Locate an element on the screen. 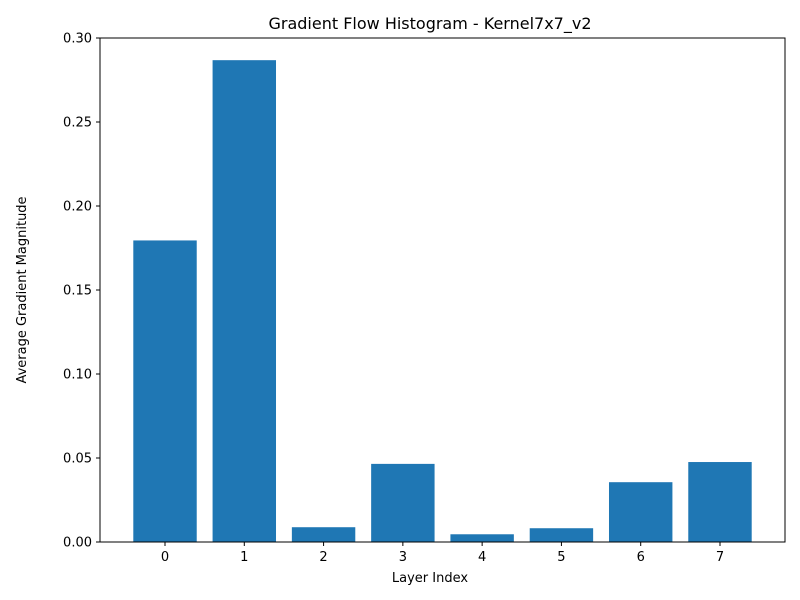  x-tick-label: 3 is located at coordinates (403, 557).